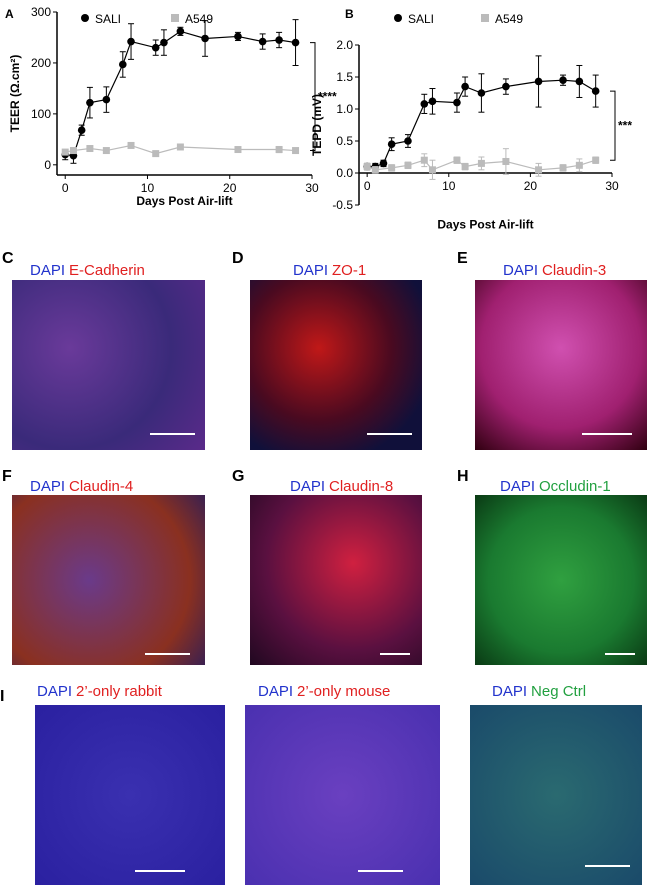 This screenshot has height=885, width=650. Describe the element at coordinates (329, 270) in the screenshot. I see `caption: DAPI ZO-1` at that location.